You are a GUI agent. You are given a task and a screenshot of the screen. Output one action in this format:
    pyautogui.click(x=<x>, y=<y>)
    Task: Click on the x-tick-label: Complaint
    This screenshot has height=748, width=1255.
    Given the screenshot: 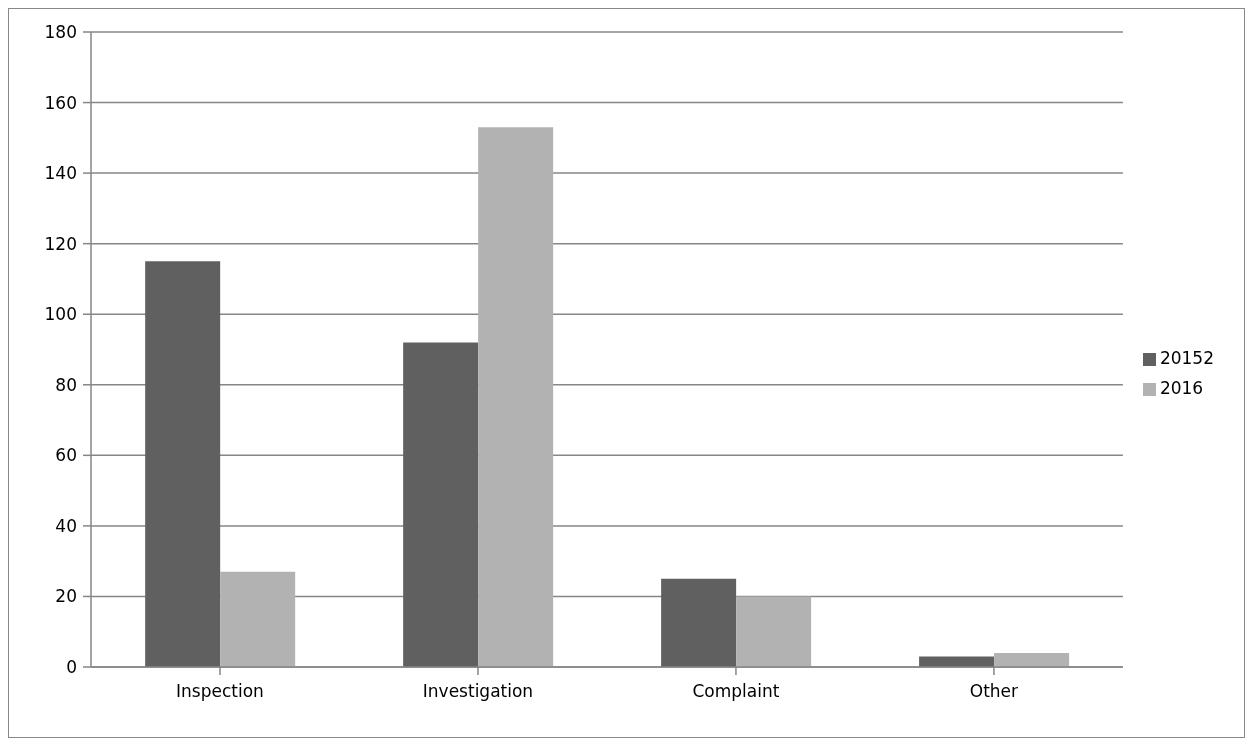 What is the action you would take?
    pyautogui.click(x=736, y=691)
    